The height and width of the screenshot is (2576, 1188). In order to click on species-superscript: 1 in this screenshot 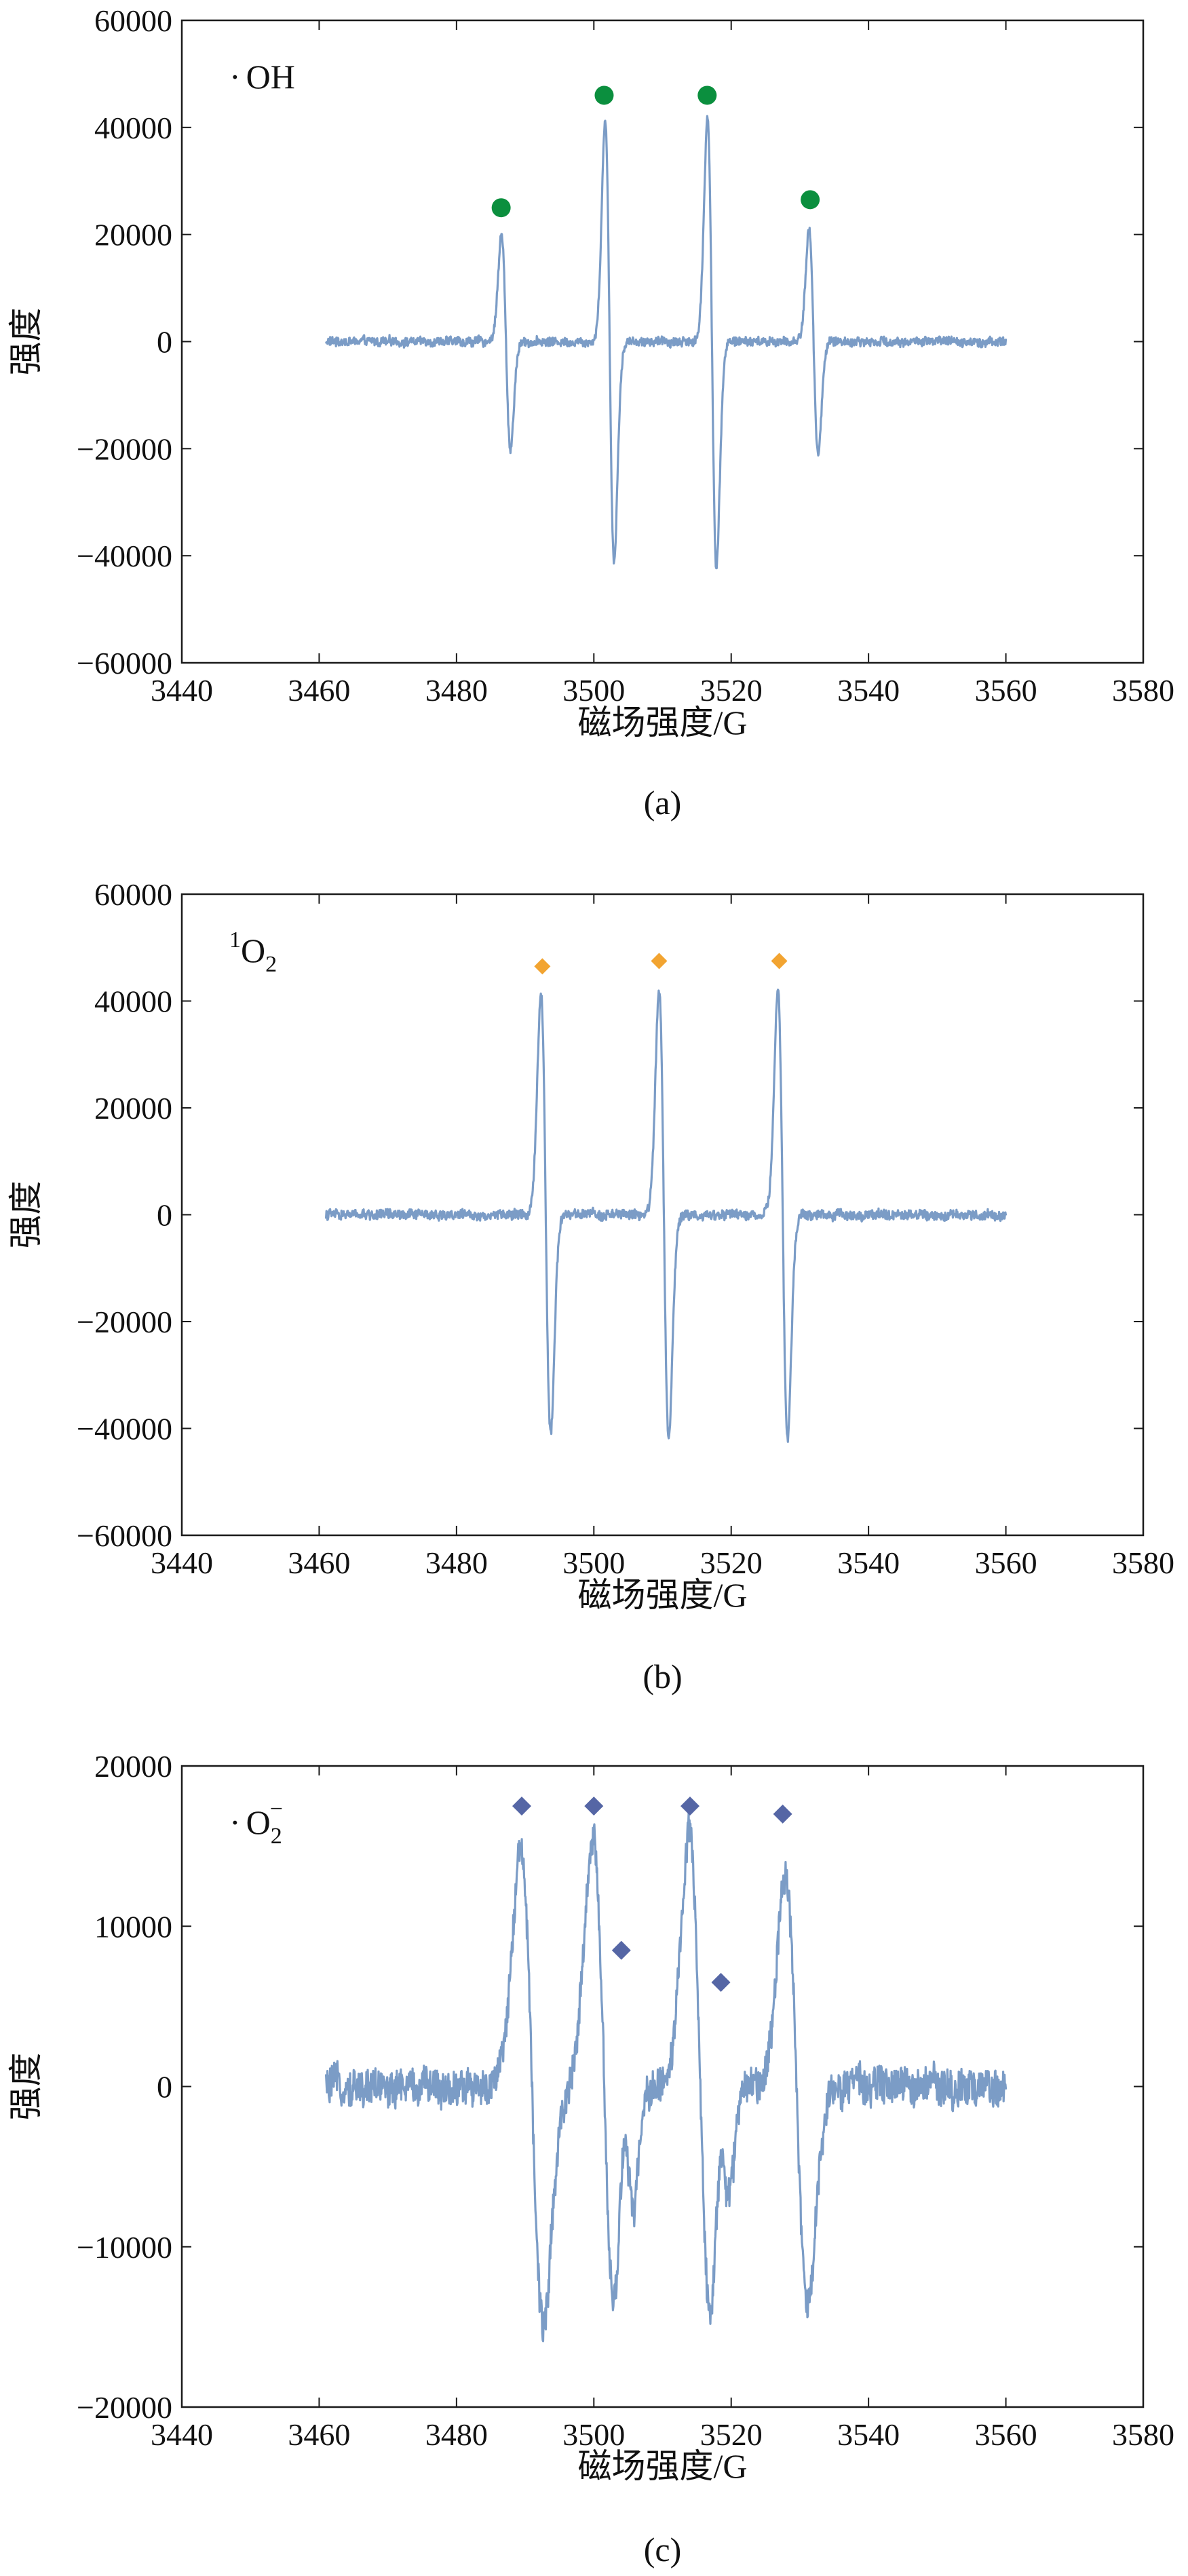, I will do `click(235, 940)`.